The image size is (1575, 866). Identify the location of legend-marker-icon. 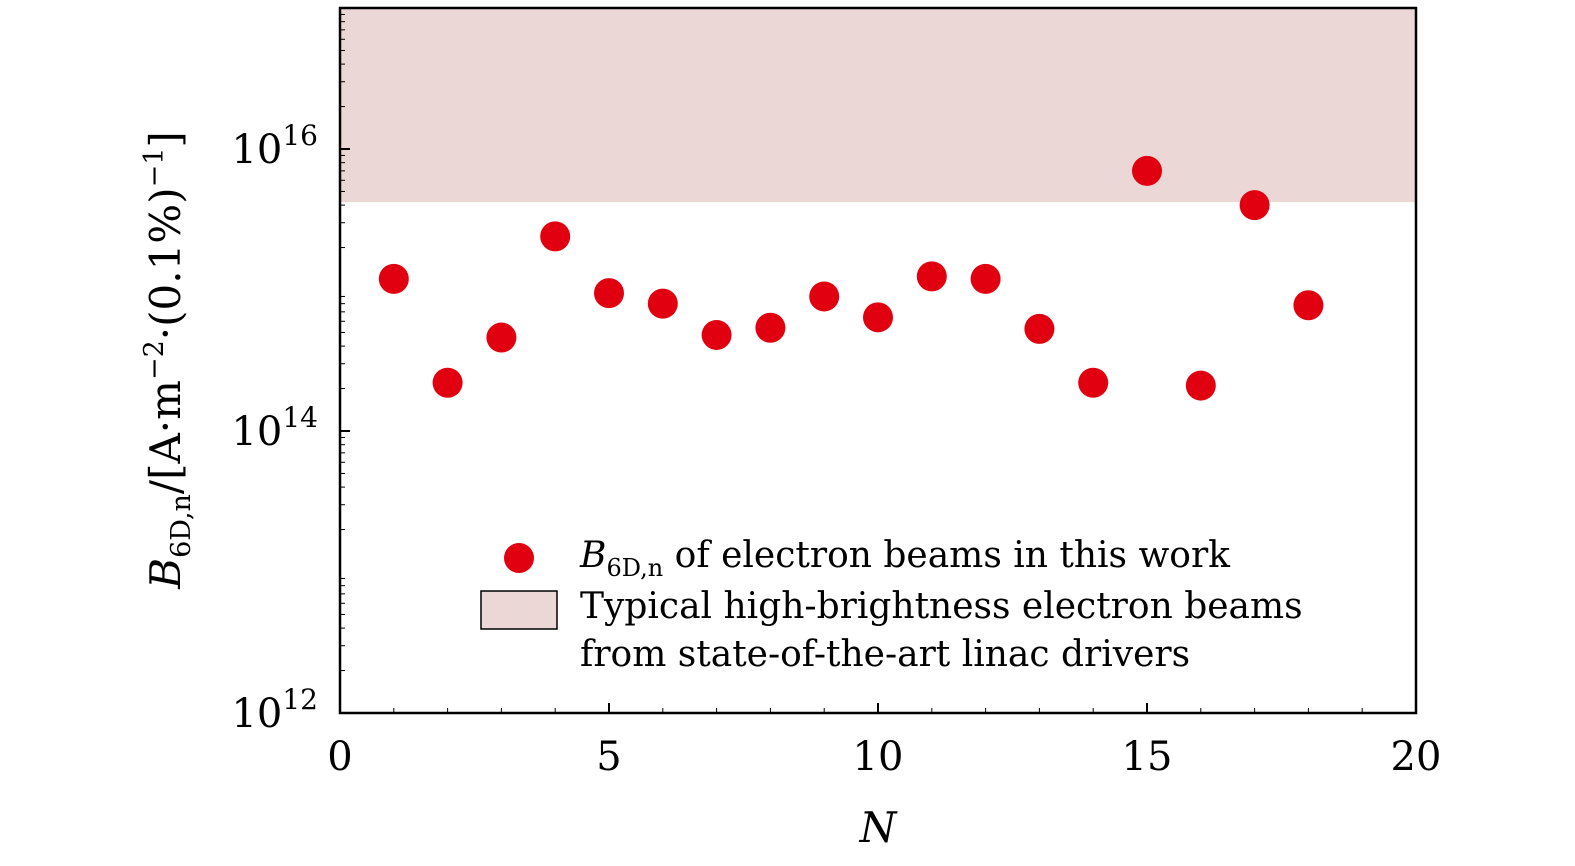
(519, 558).